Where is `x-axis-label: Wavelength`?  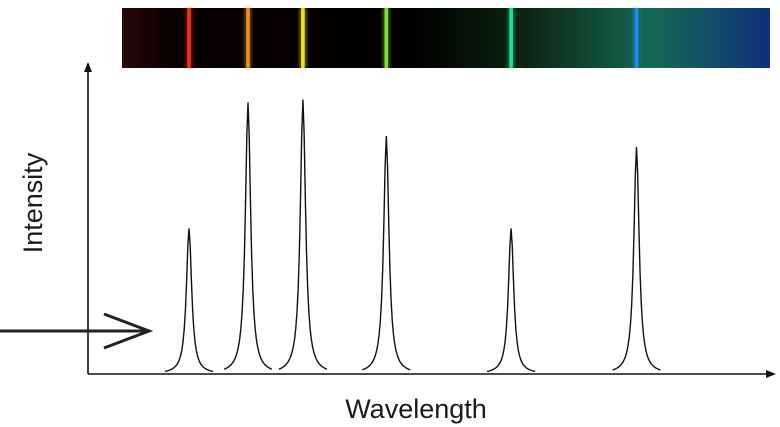
x-axis-label: Wavelength is located at coordinates (416, 409).